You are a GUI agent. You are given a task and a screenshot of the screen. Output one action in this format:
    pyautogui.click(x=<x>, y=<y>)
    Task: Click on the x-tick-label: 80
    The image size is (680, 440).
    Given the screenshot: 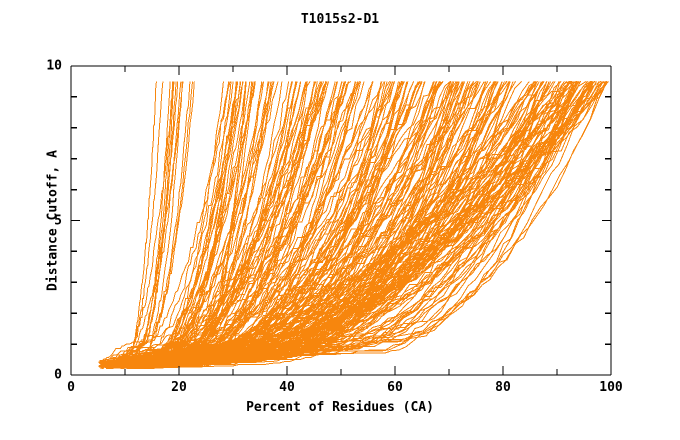 What is the action you would take?
    pyautogui.click(x=503, y=387)
    